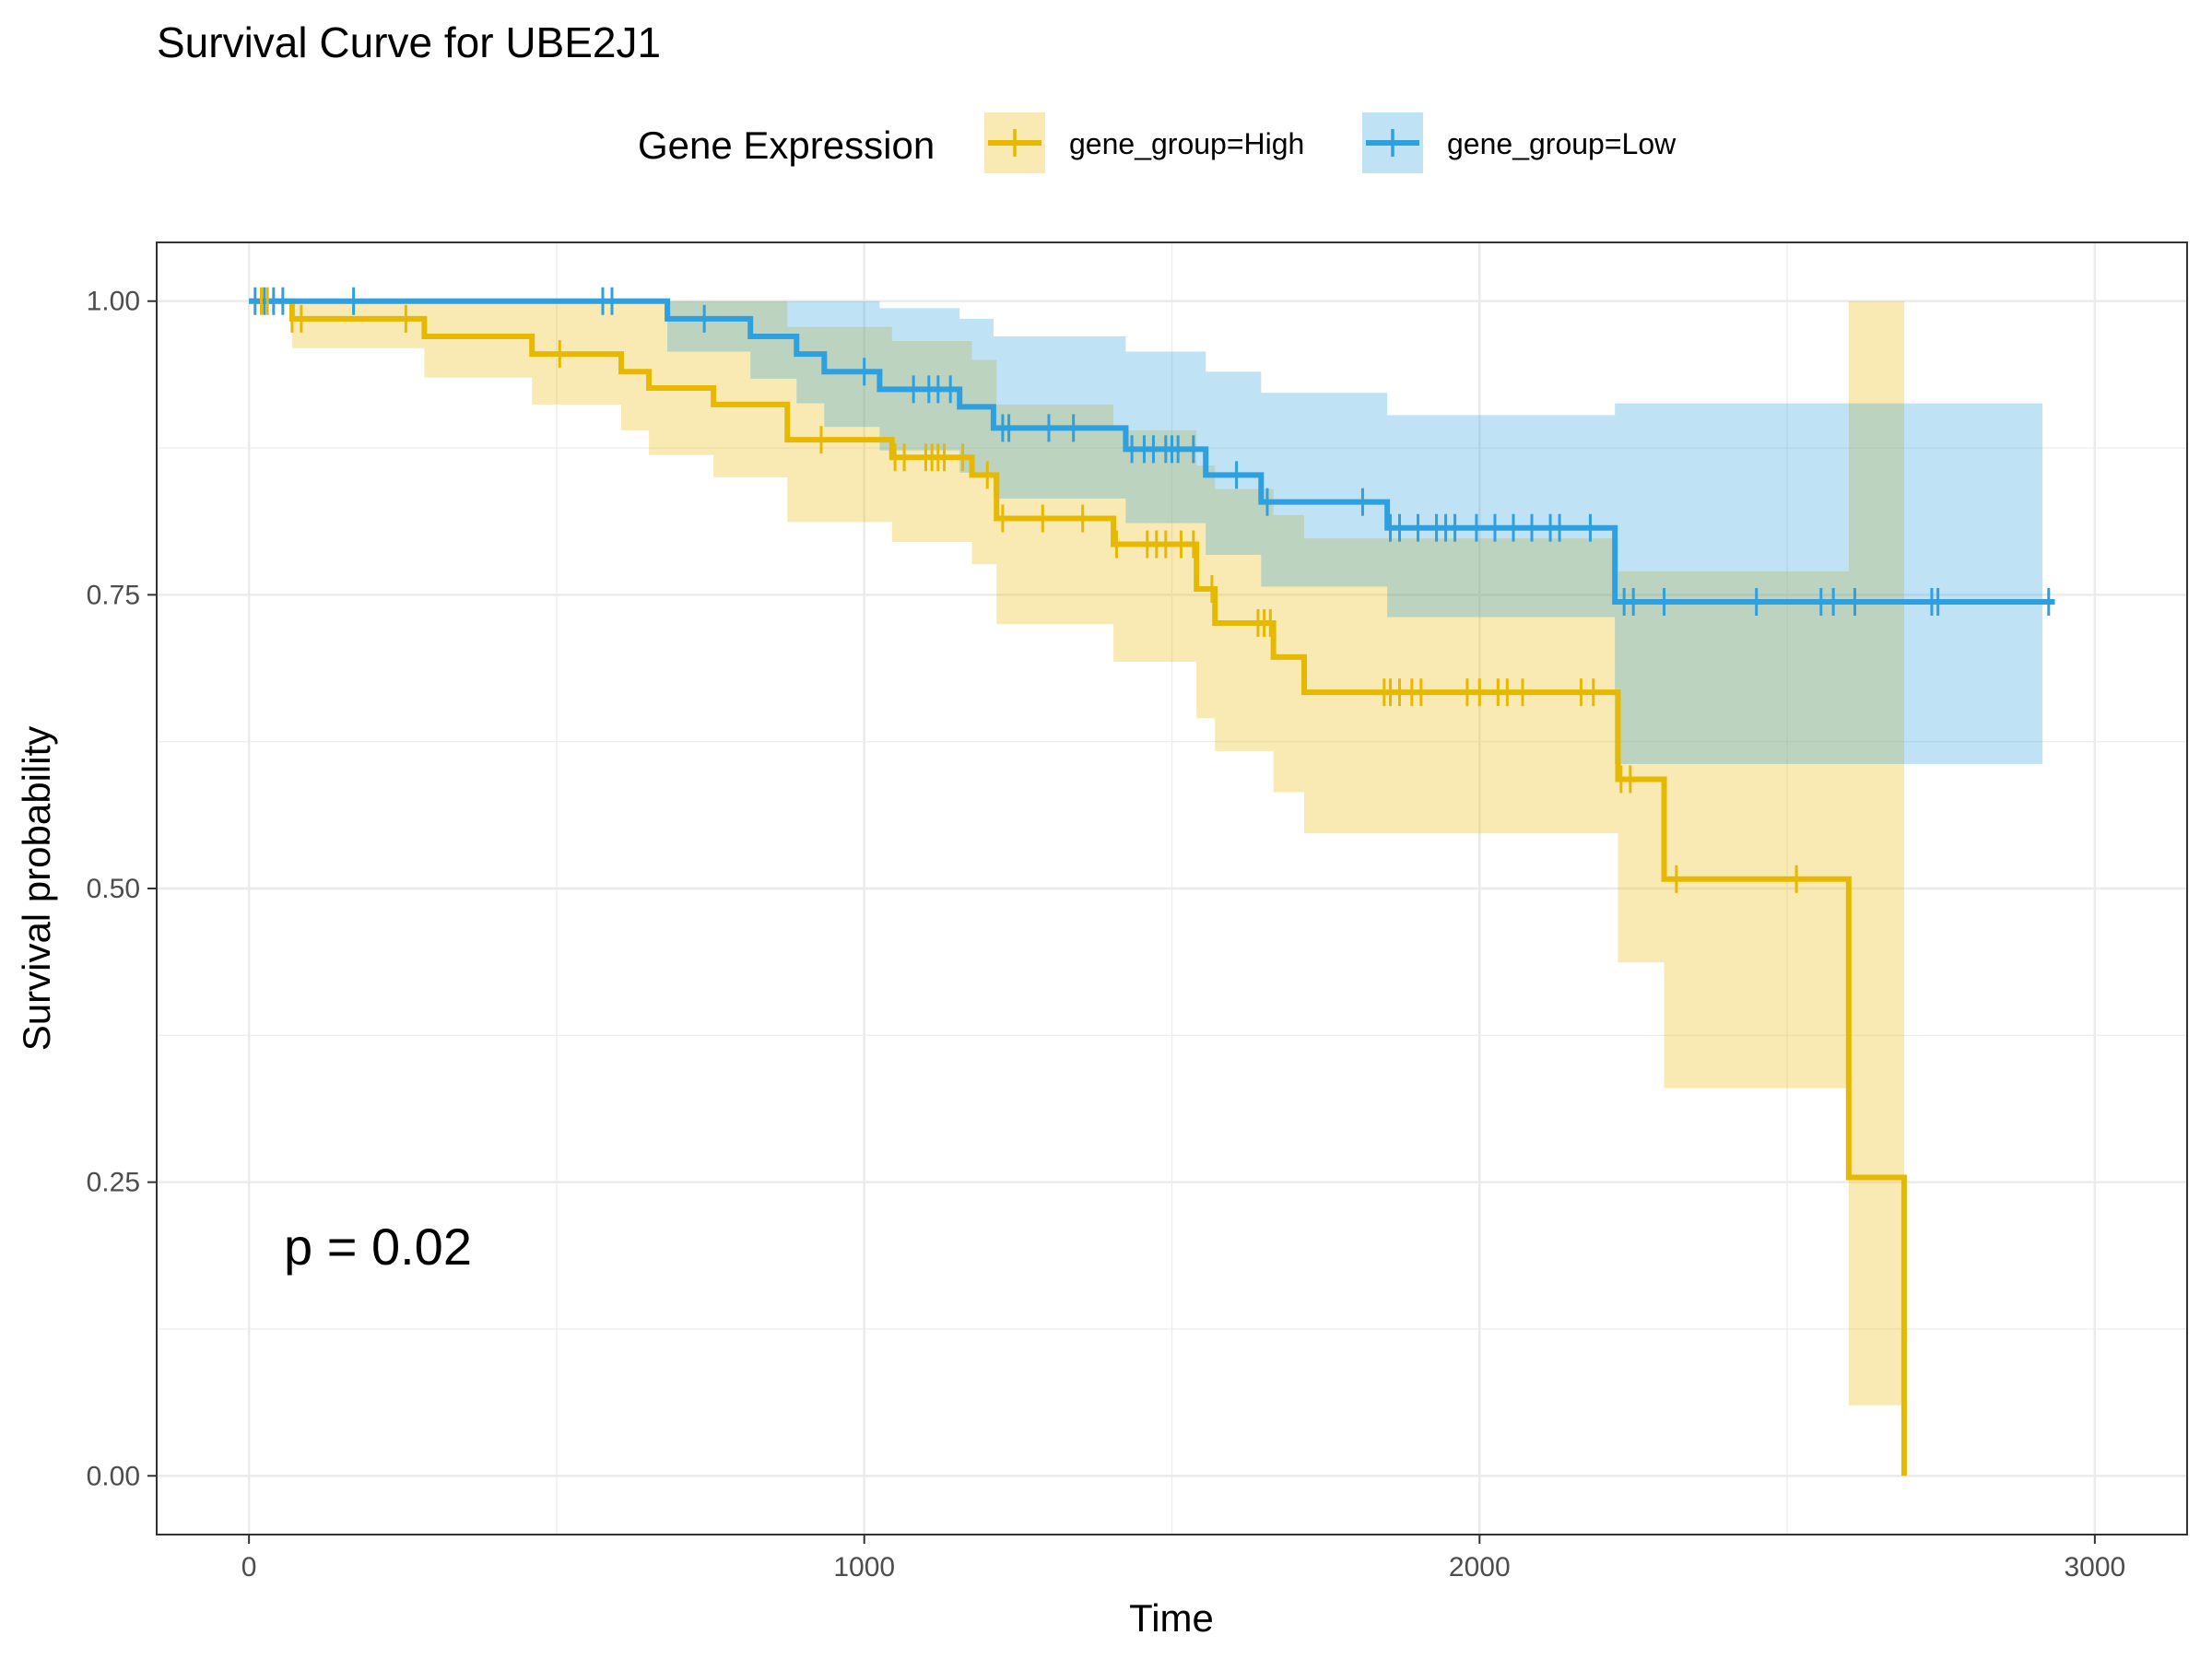  I want to click on y-tick-label: 0.50, so click(113, 889).